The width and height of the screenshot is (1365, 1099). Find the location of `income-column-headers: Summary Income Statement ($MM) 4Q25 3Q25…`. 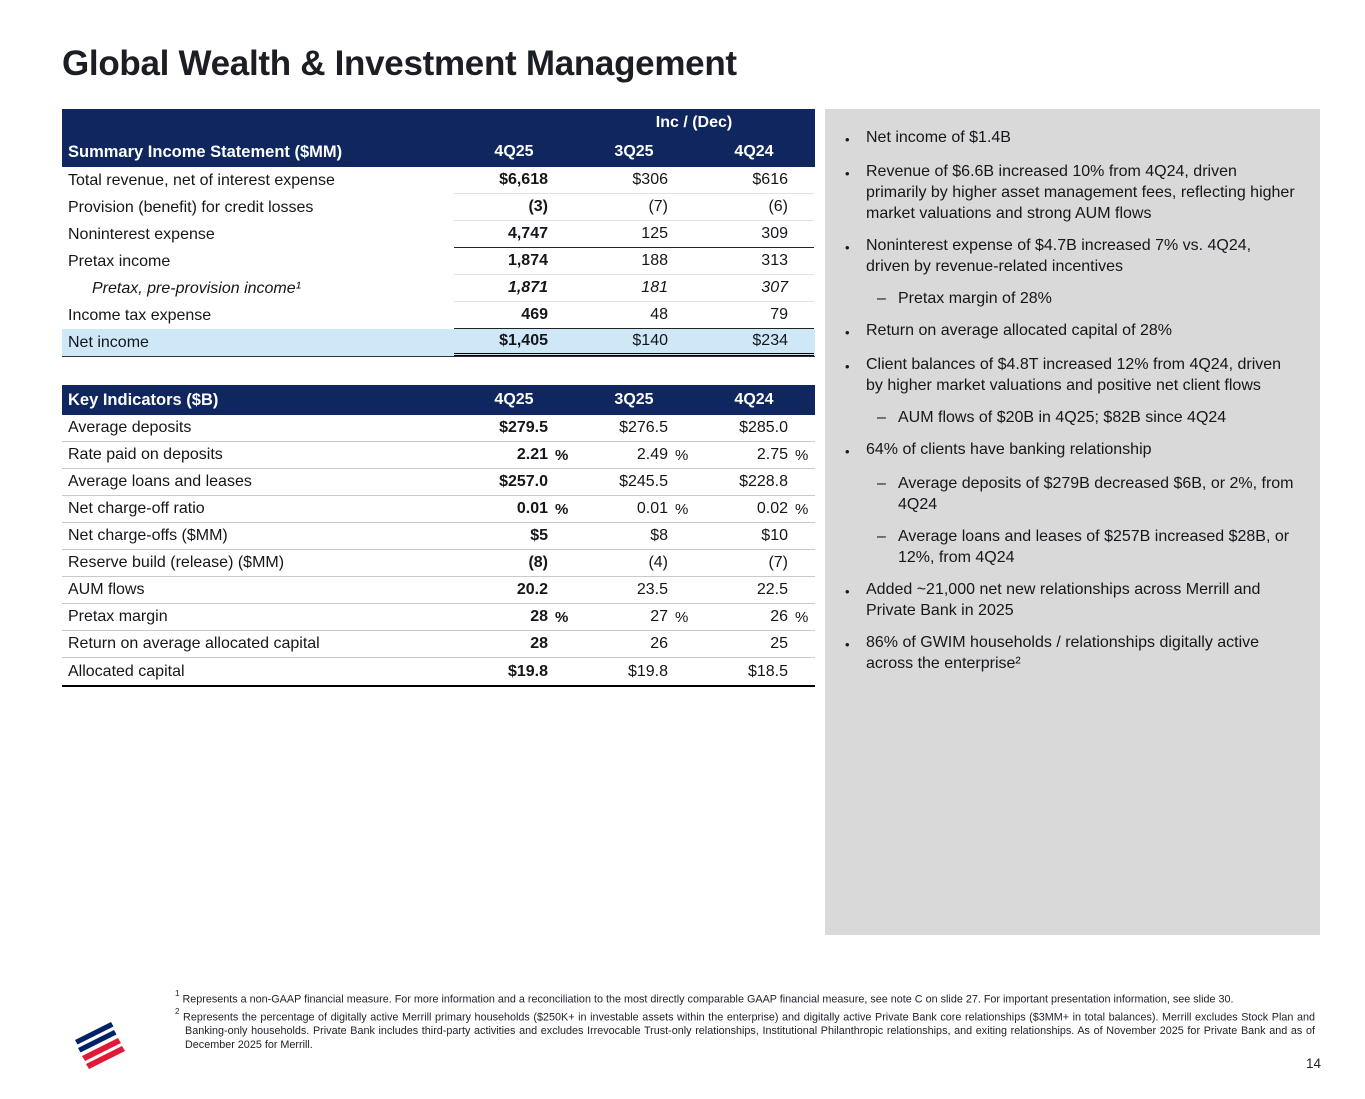

income-column-headers: Summary Income Statement ($MM) 4Q25 3Q25… is located at coordinates (438, 152).